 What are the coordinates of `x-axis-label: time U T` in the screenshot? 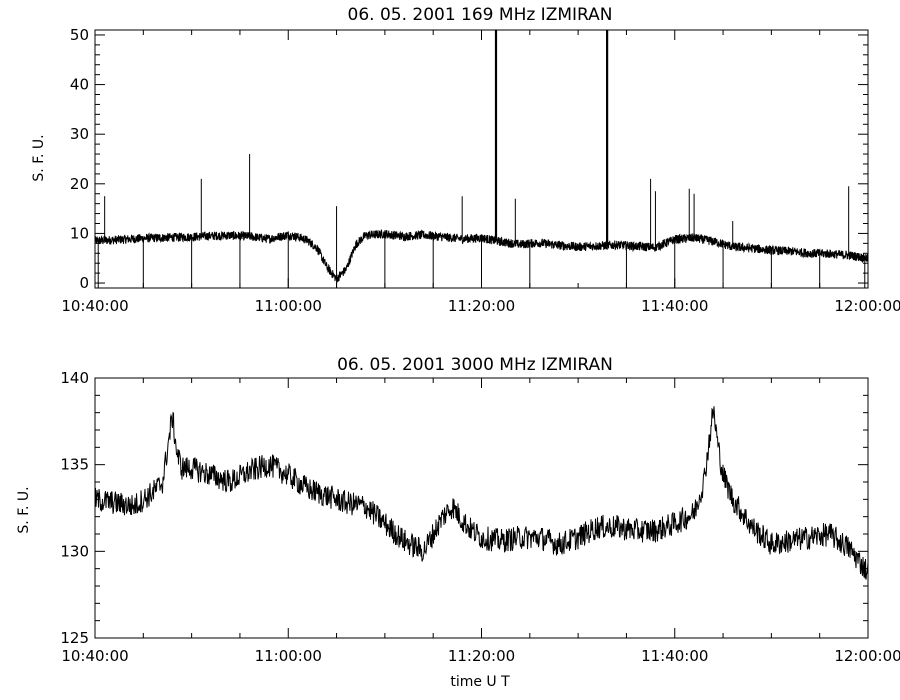 It's located at (480, 682).